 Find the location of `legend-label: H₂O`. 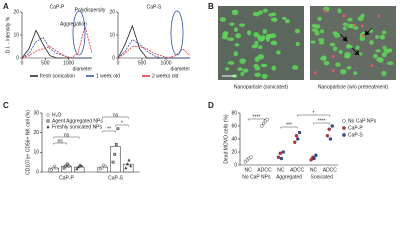

legend-label: H₂O is located at coordinates (57, 115).